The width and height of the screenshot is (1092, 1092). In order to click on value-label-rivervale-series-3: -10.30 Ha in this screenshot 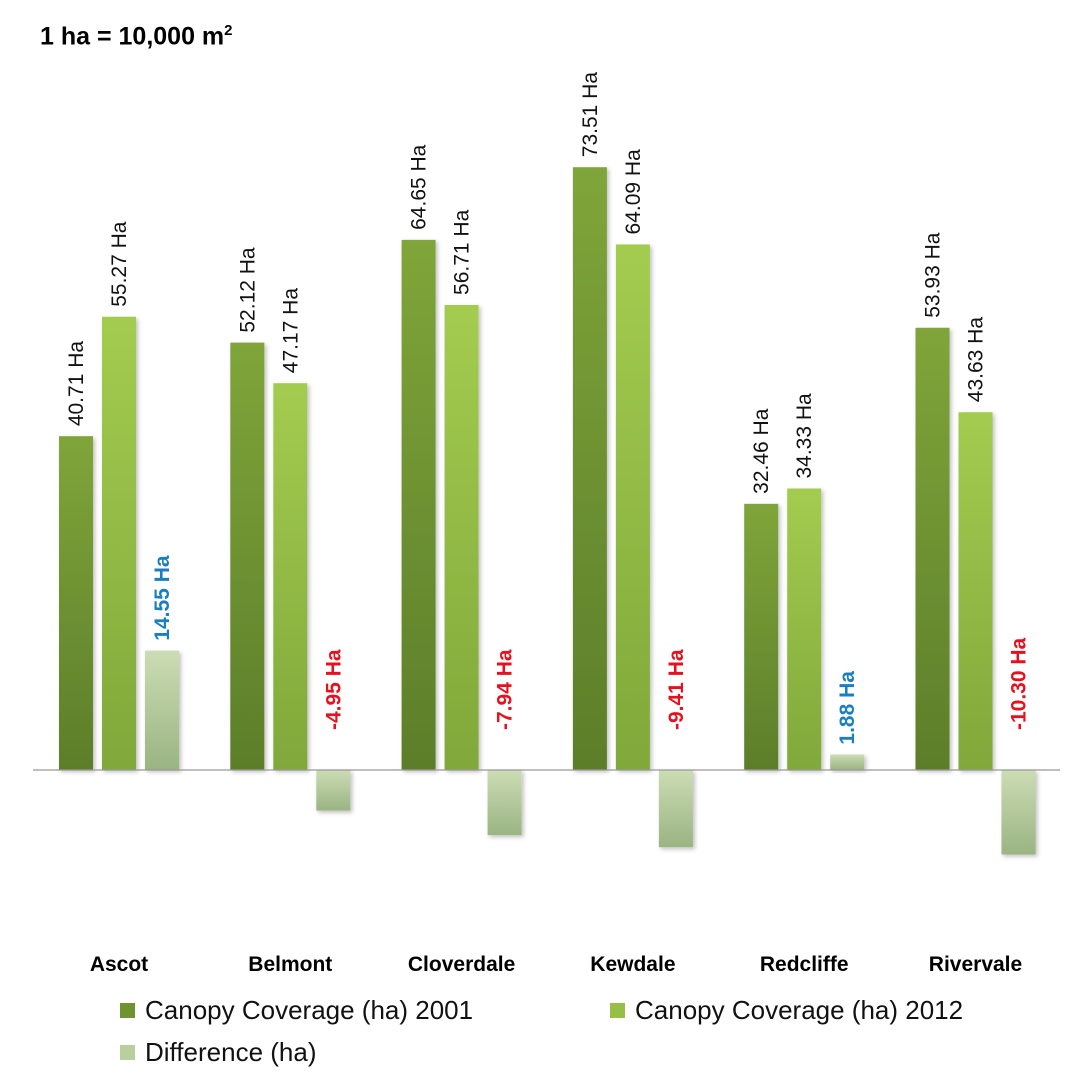, I will do `click(1019, 683)`.